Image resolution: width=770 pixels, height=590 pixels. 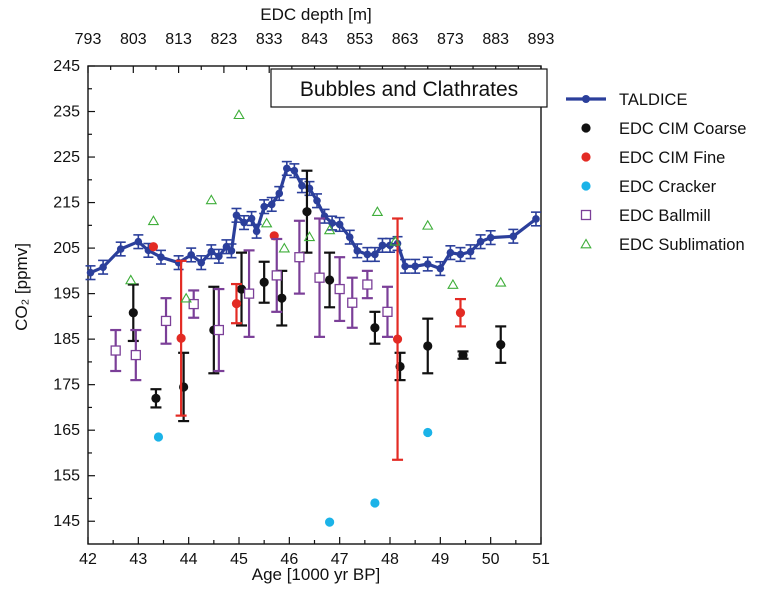 What do you see at coordinates (450, 39) in the screenshot?
I see `top-tick-label: 873` at bounding box center [450, 39].